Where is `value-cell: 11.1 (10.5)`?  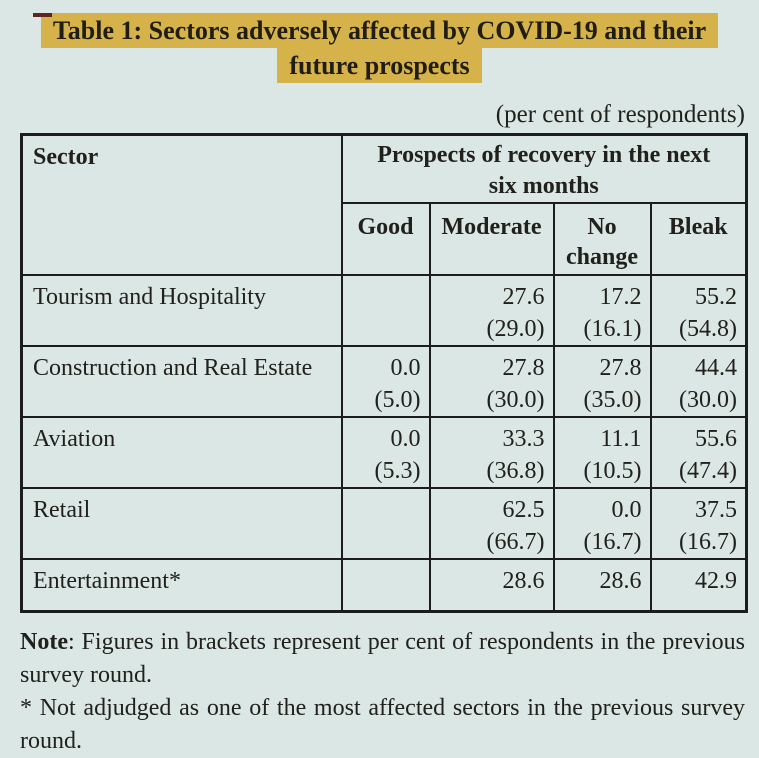
value-cell: 11.1 (10.5) is located at coordinates (602, 452).